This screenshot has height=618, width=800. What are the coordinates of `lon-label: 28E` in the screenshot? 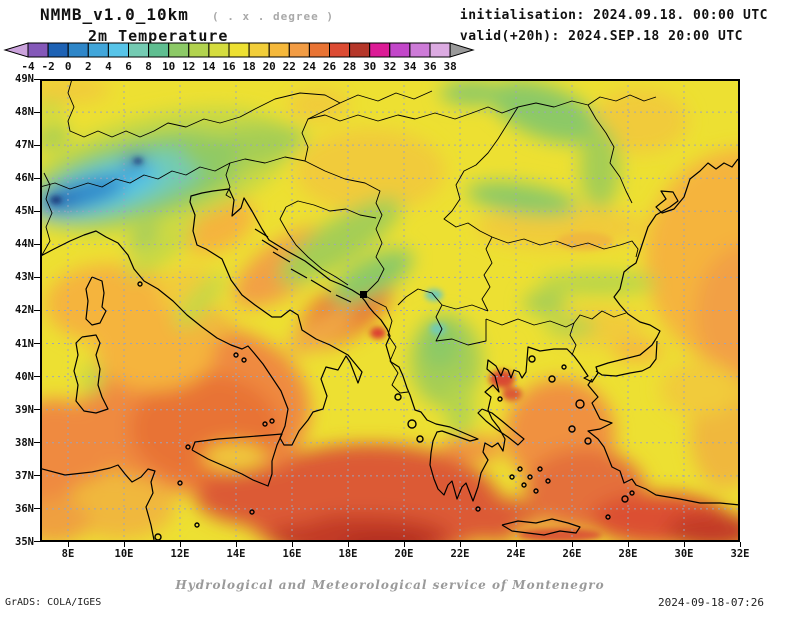 It's located at (628, 554).